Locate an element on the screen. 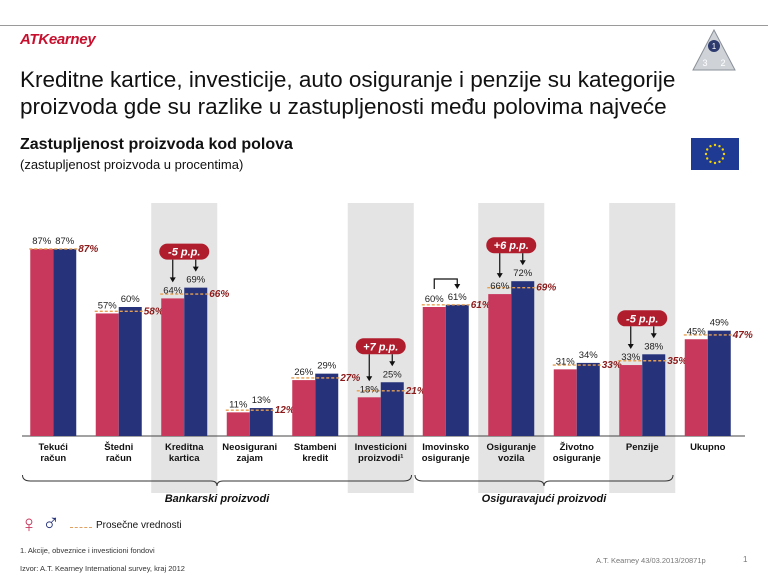  male-value-label: 38% is located at coordinates (654, 346).